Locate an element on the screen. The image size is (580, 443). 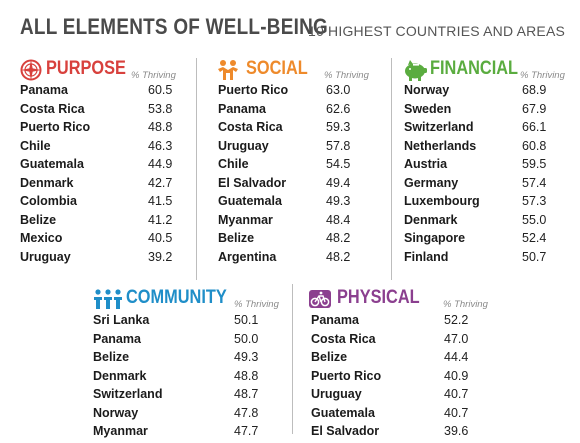
country-name: Sweden is located at coordinates (428, 108).